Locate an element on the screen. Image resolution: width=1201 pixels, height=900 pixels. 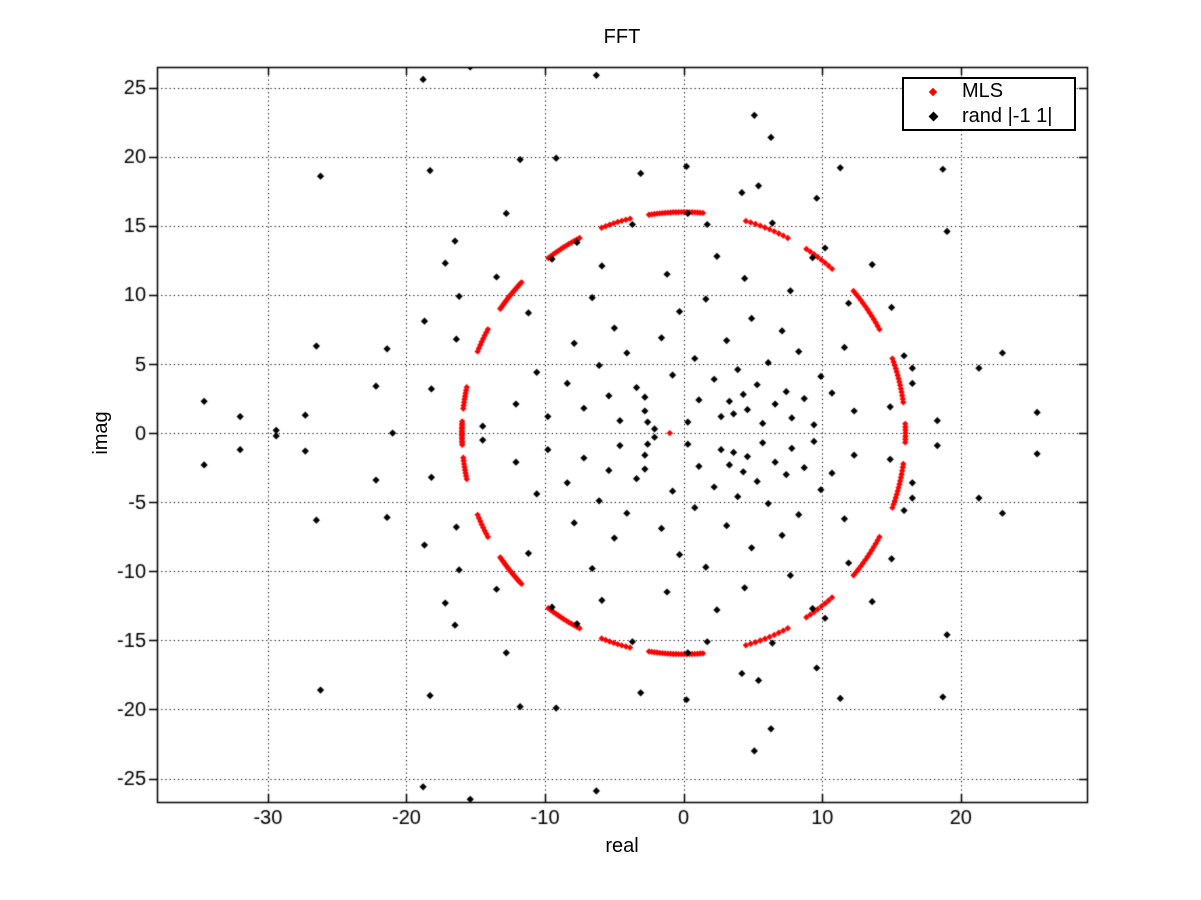
y-axis-label: imag is located at coordinates (101, 433).